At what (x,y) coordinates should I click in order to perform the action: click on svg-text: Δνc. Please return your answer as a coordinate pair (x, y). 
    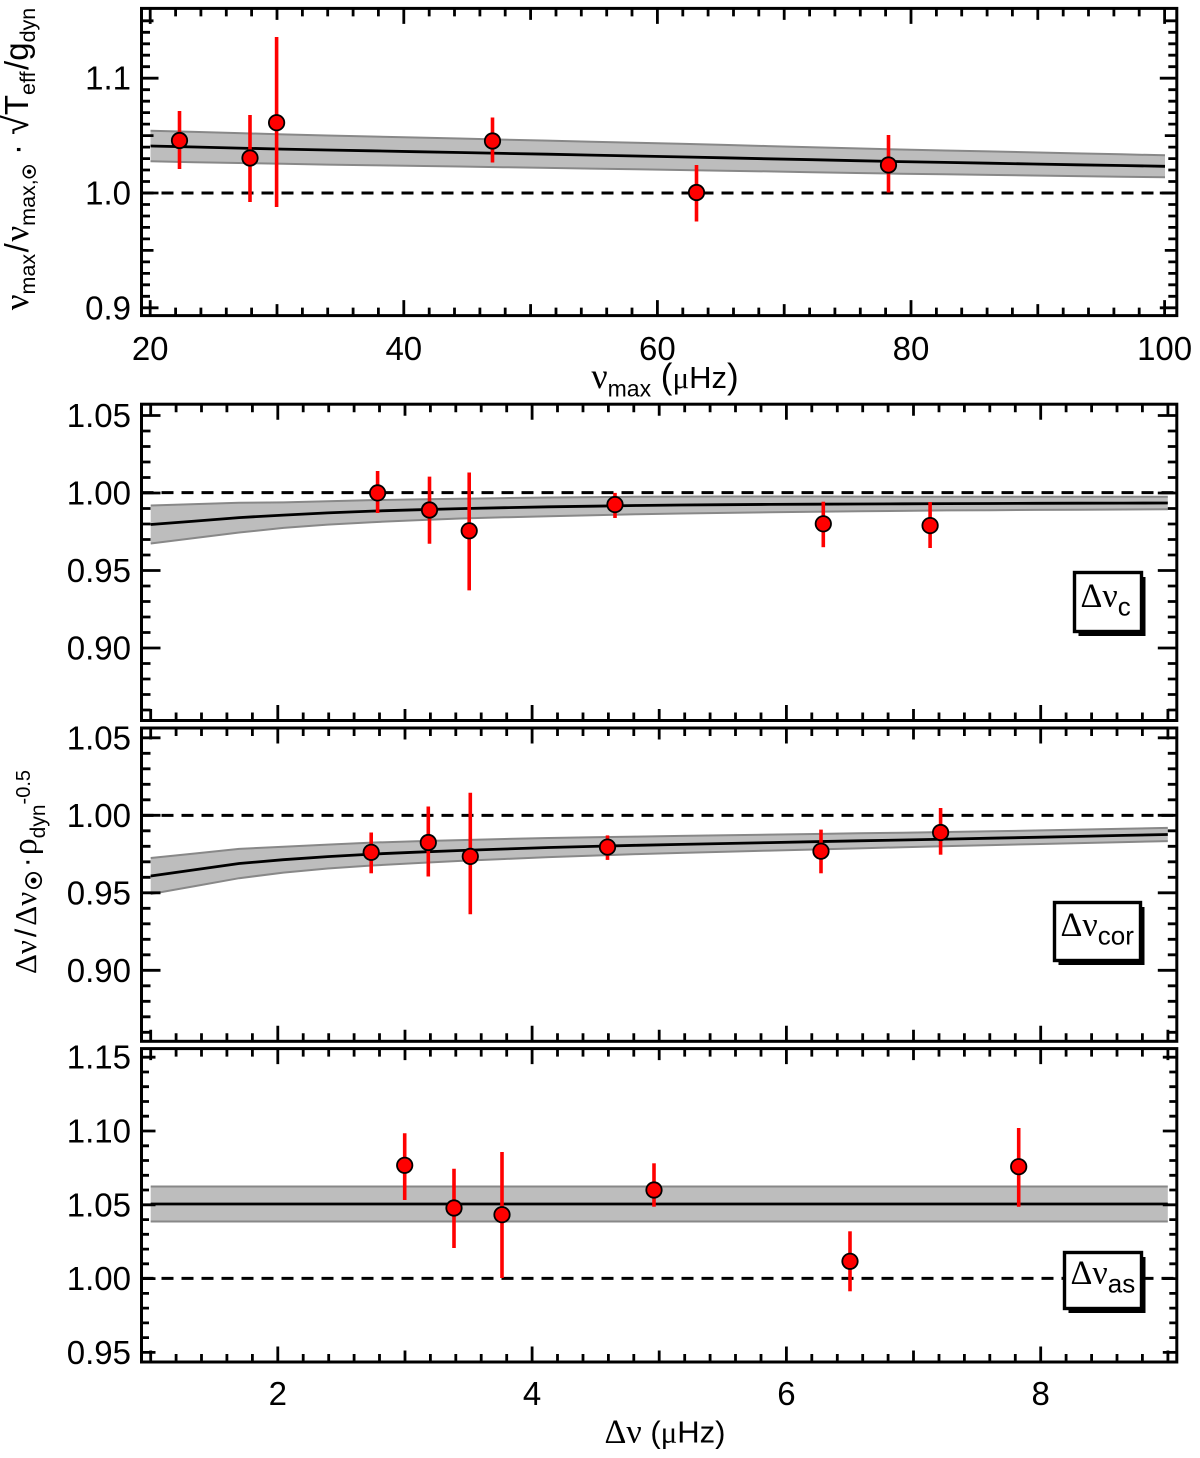
    Looking at the image, I should click on (1106, 600).